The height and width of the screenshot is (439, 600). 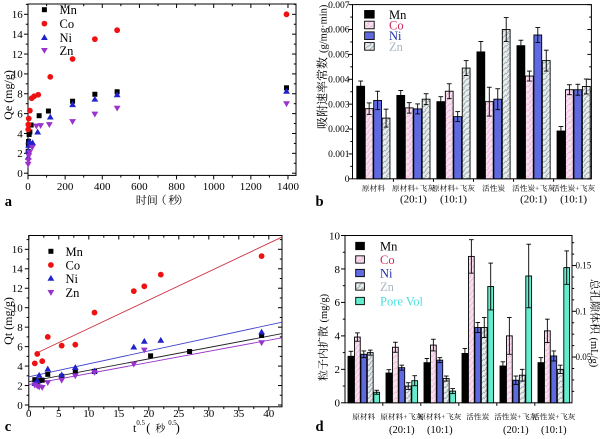 What do you see at coordinates (339, 6) in the screenshot?
I see `svg-text: 0.007` at bounding box center [339, 6].